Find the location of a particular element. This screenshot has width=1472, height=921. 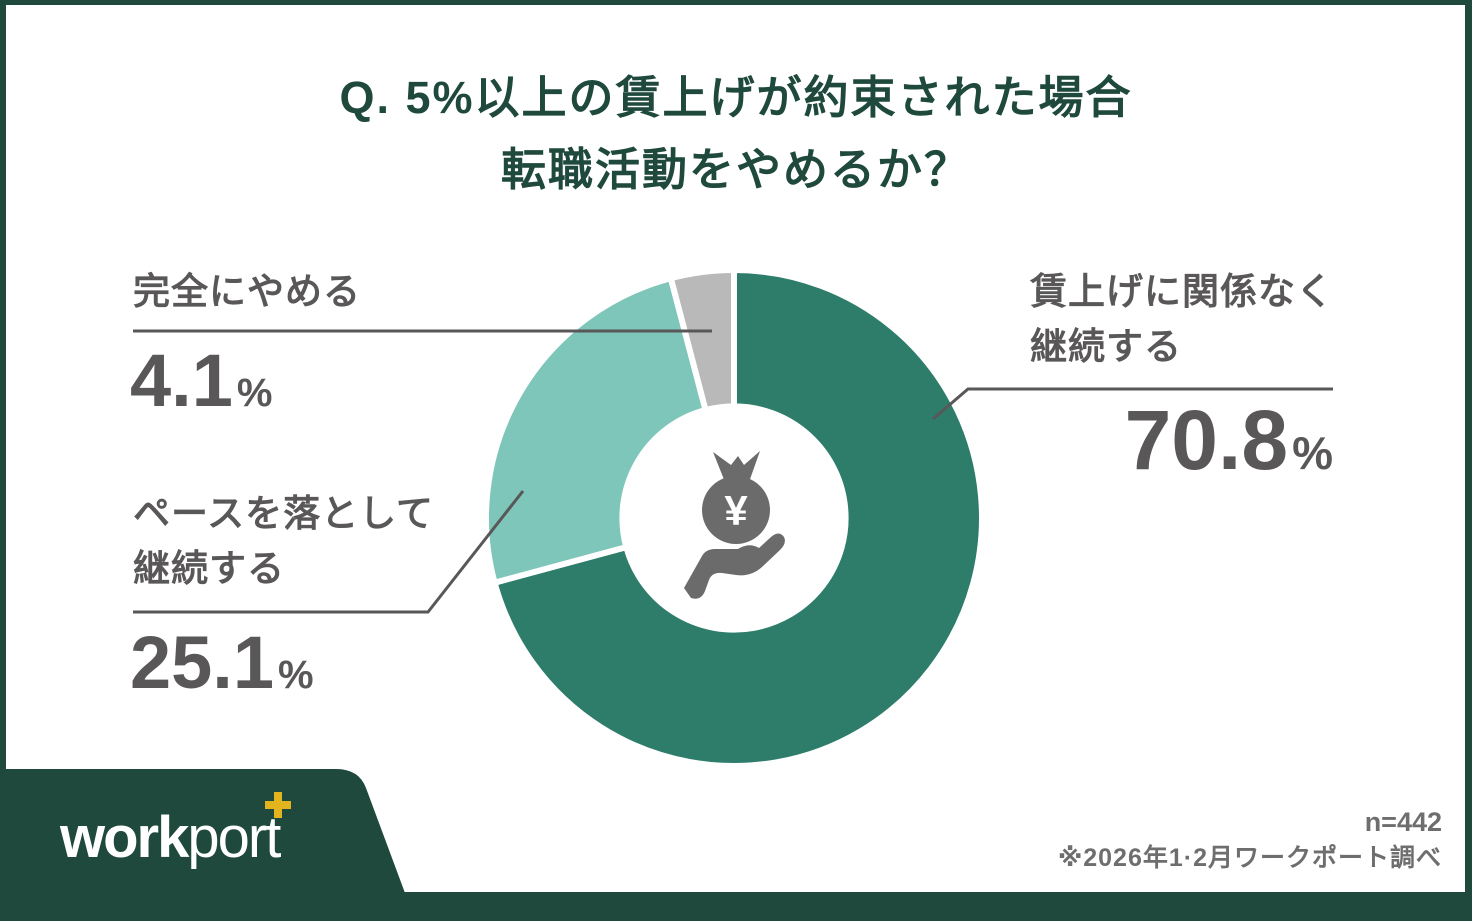

workport-logo: workport is located at coordinates (176, 831).